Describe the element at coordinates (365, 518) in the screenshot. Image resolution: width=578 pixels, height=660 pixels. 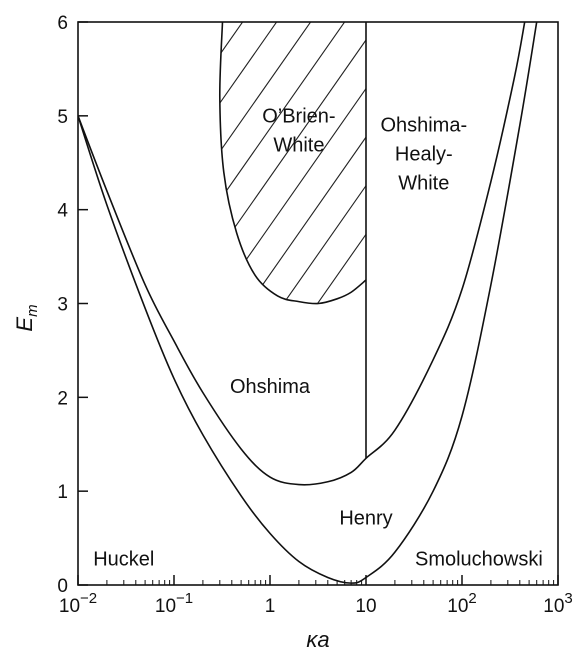
I see `region-label-henry: Henry` at that location.